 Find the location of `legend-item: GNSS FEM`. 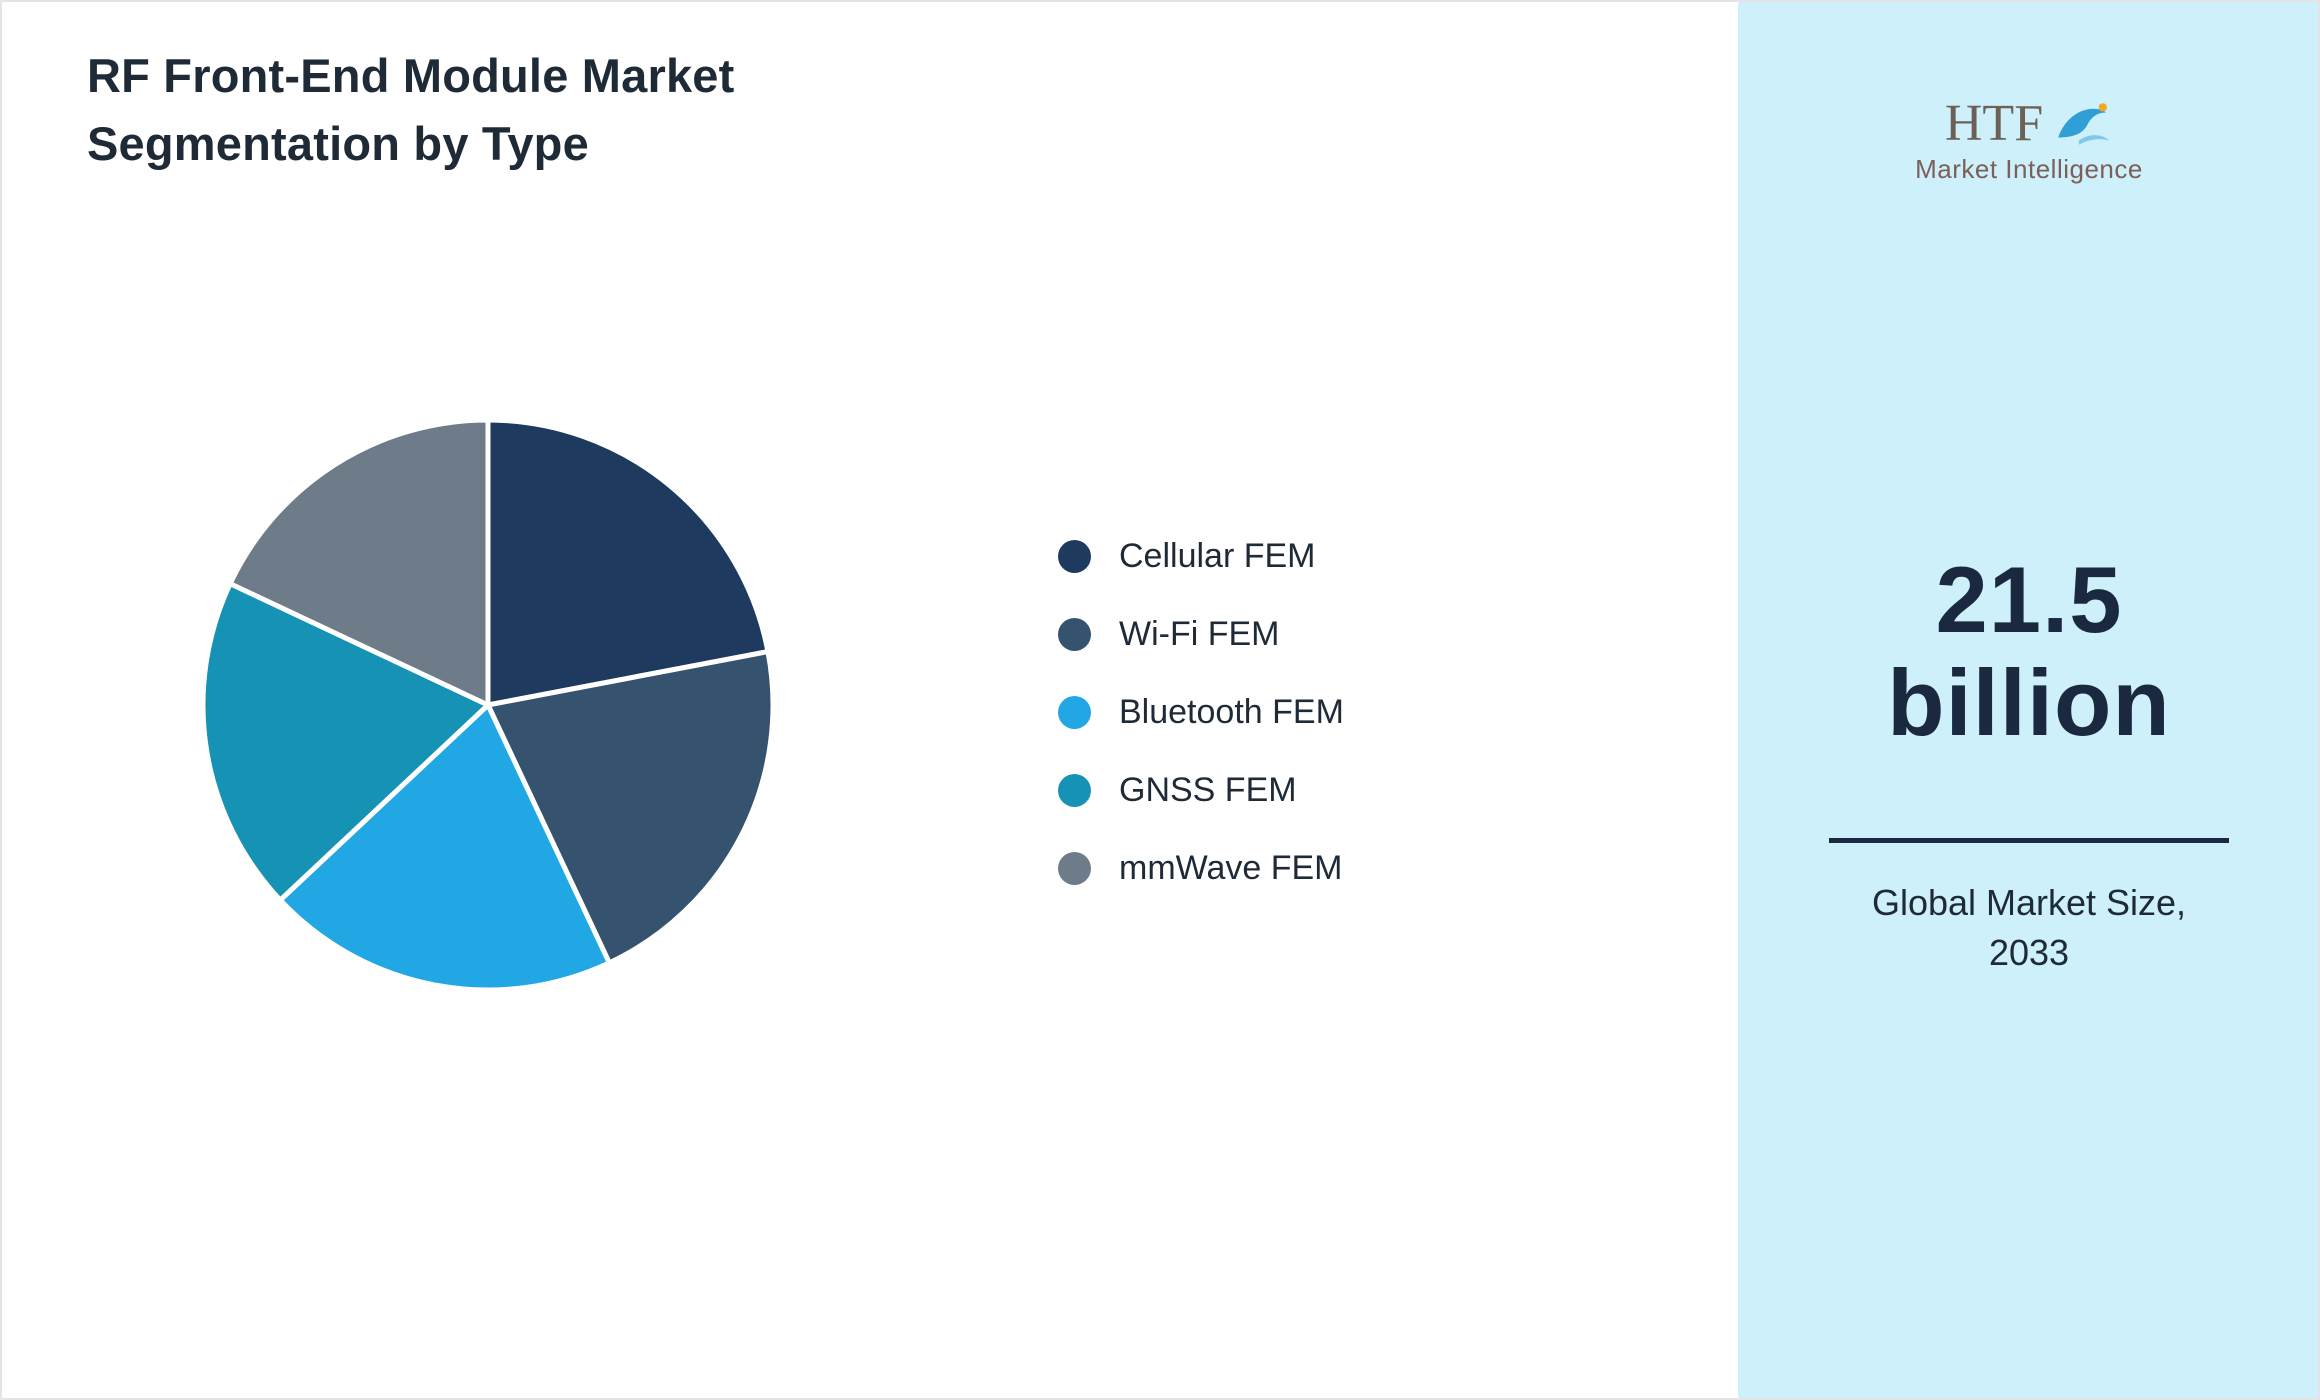

legend-item: GNSS FEM is located at coordinates (1201, 790).